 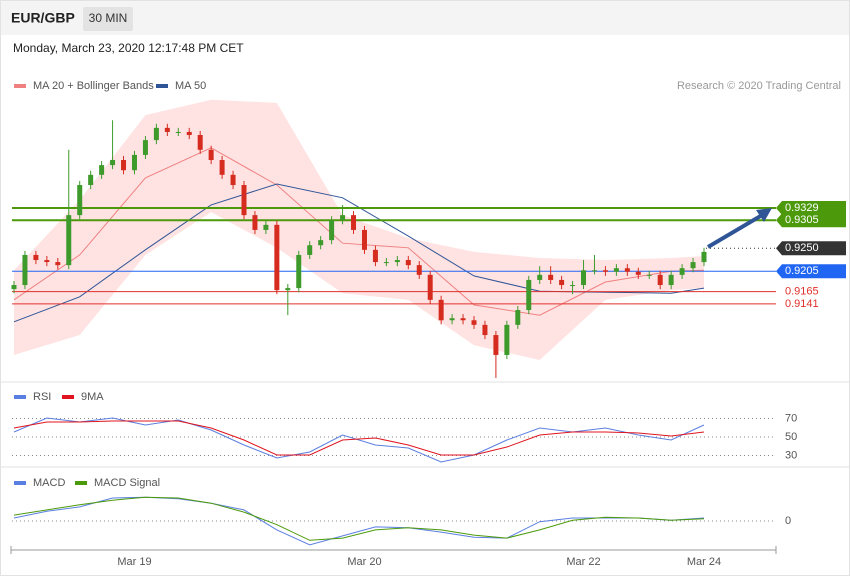 What do you see at coordinates (802, 248) in the screenshot?
I see `level-label: 0.9250` at bounding box center [802, 248].